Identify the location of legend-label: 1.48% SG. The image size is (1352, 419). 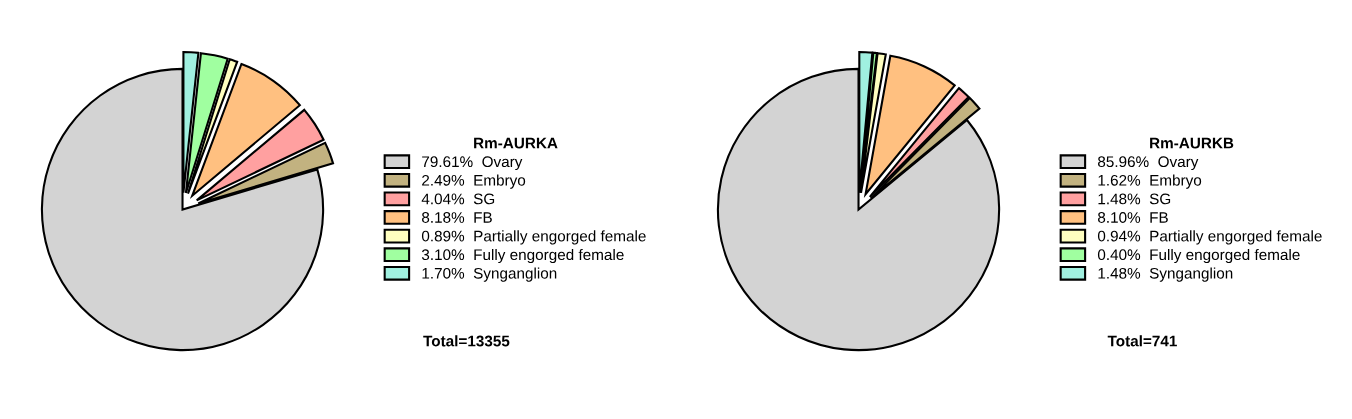
(1134, 199).